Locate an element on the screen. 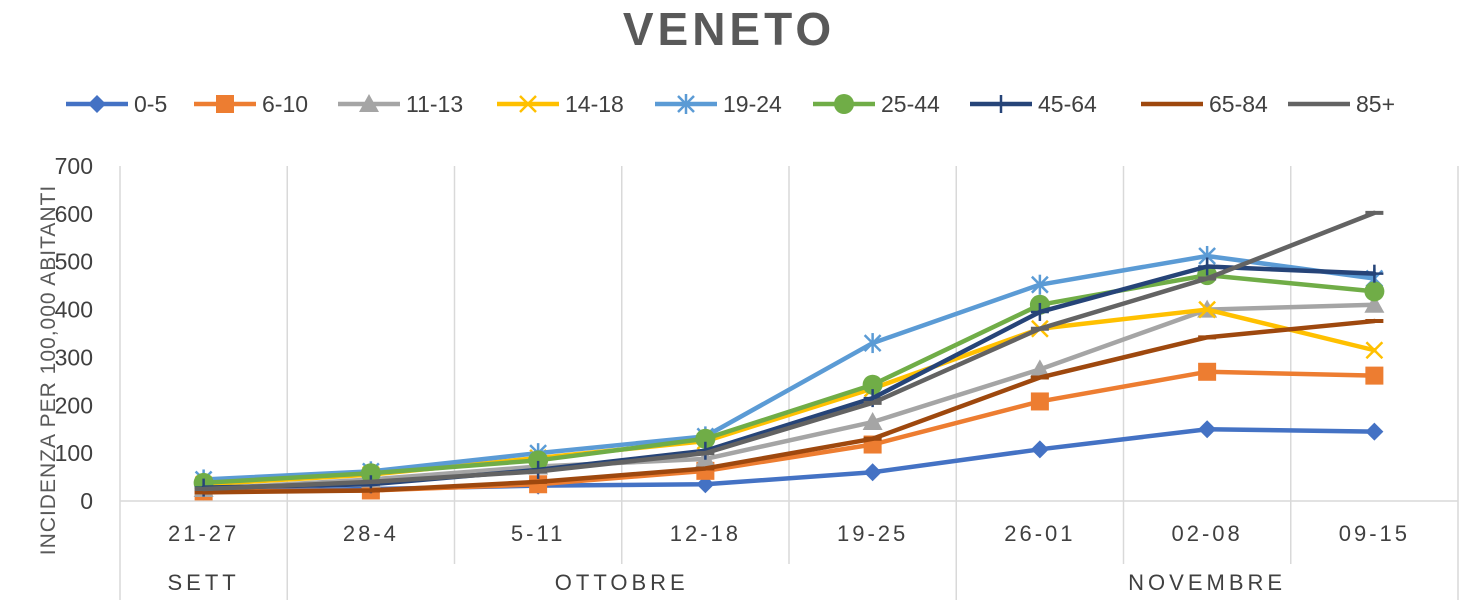  x-group-label: OTTOBRE is located at coordinates (622, 582).